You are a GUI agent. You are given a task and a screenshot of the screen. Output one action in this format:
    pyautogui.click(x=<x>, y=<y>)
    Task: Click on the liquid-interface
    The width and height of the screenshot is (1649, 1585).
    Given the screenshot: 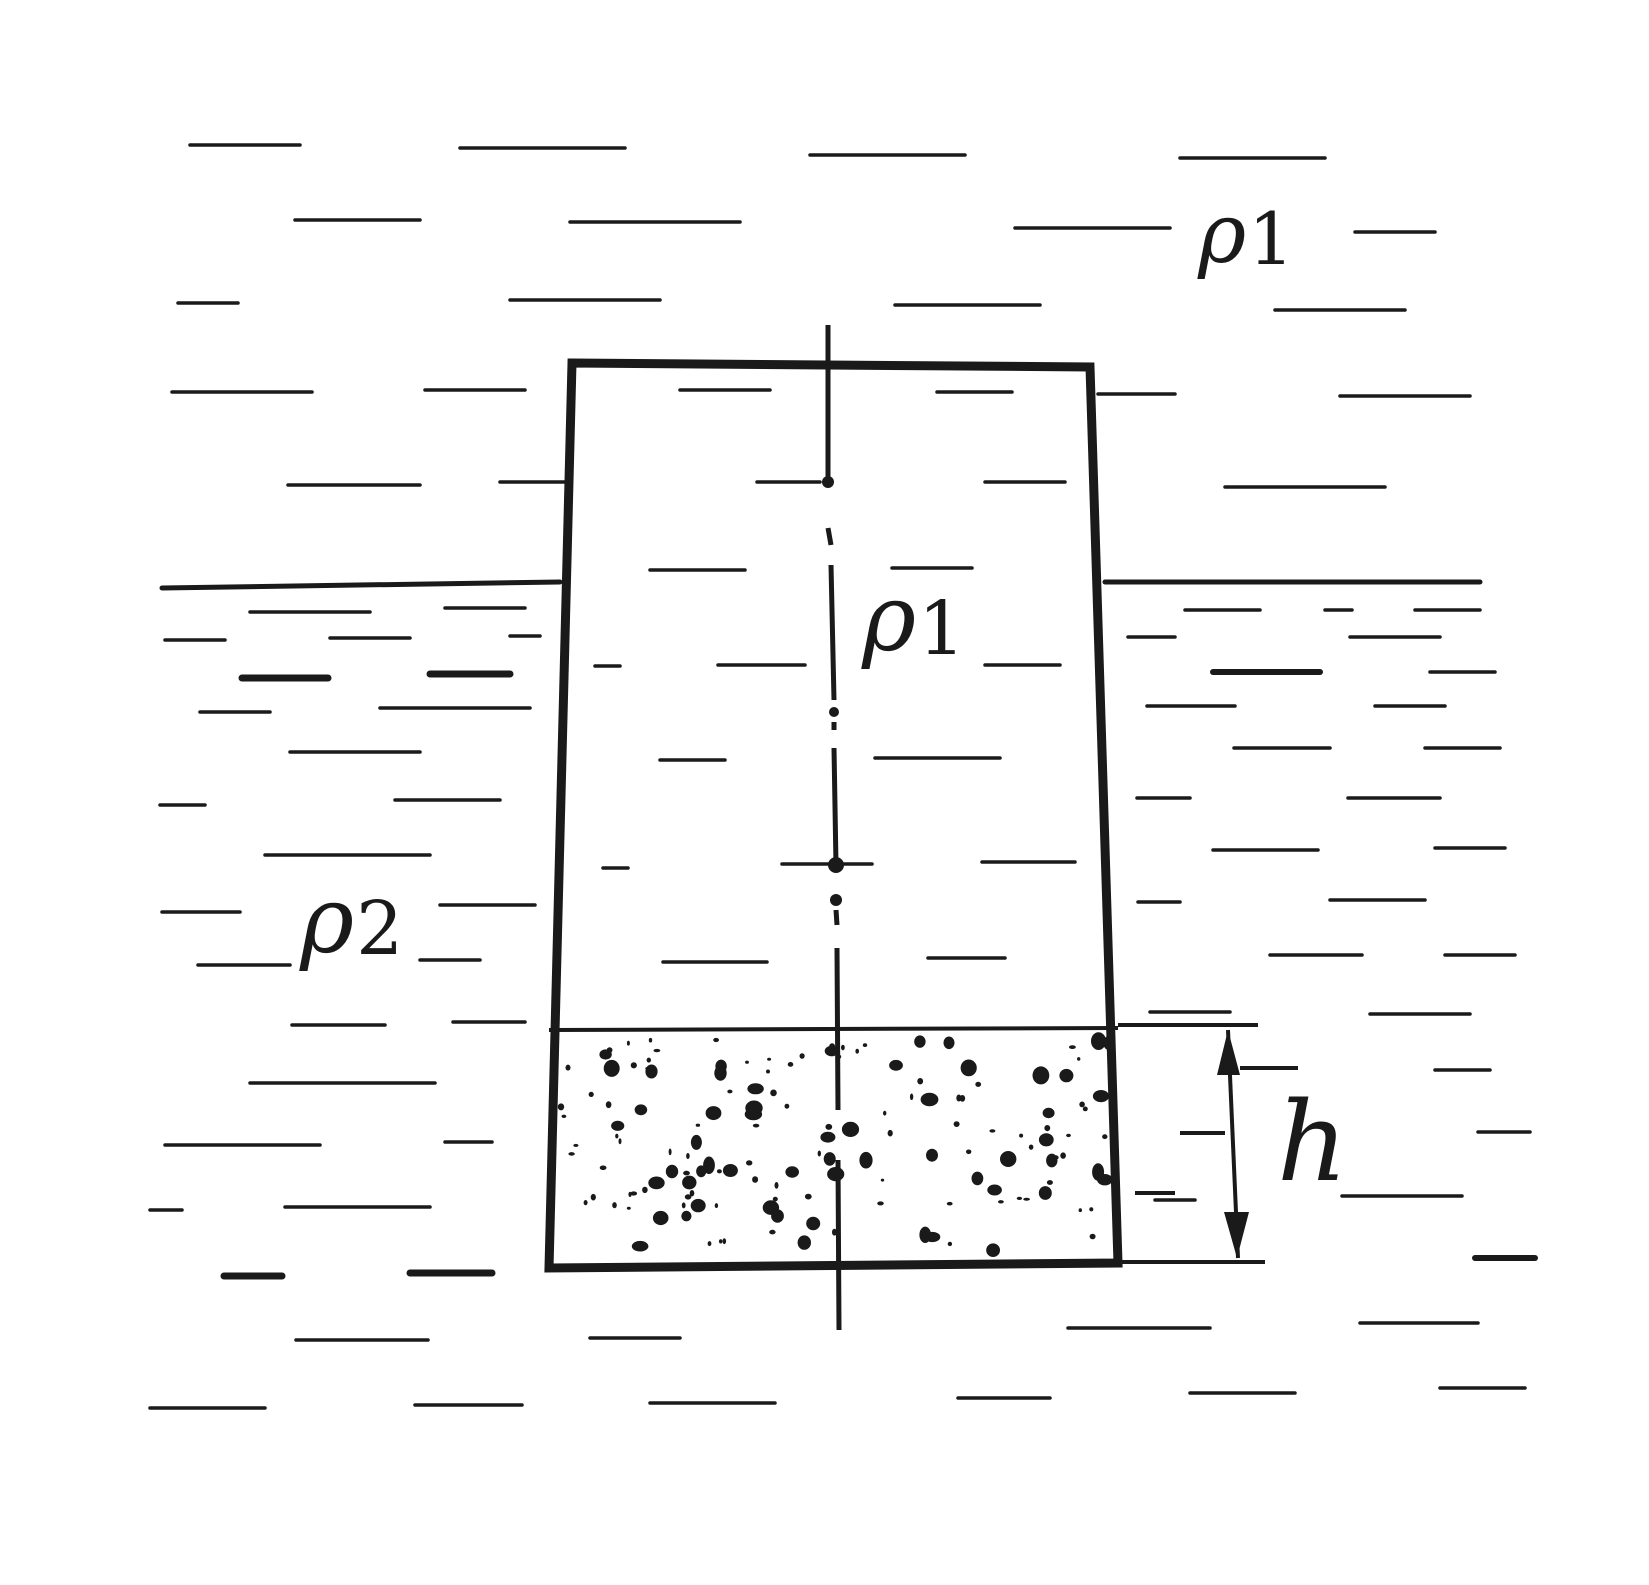 What is the action you would take?
    pyautogui.click(x=821, y=585)
    